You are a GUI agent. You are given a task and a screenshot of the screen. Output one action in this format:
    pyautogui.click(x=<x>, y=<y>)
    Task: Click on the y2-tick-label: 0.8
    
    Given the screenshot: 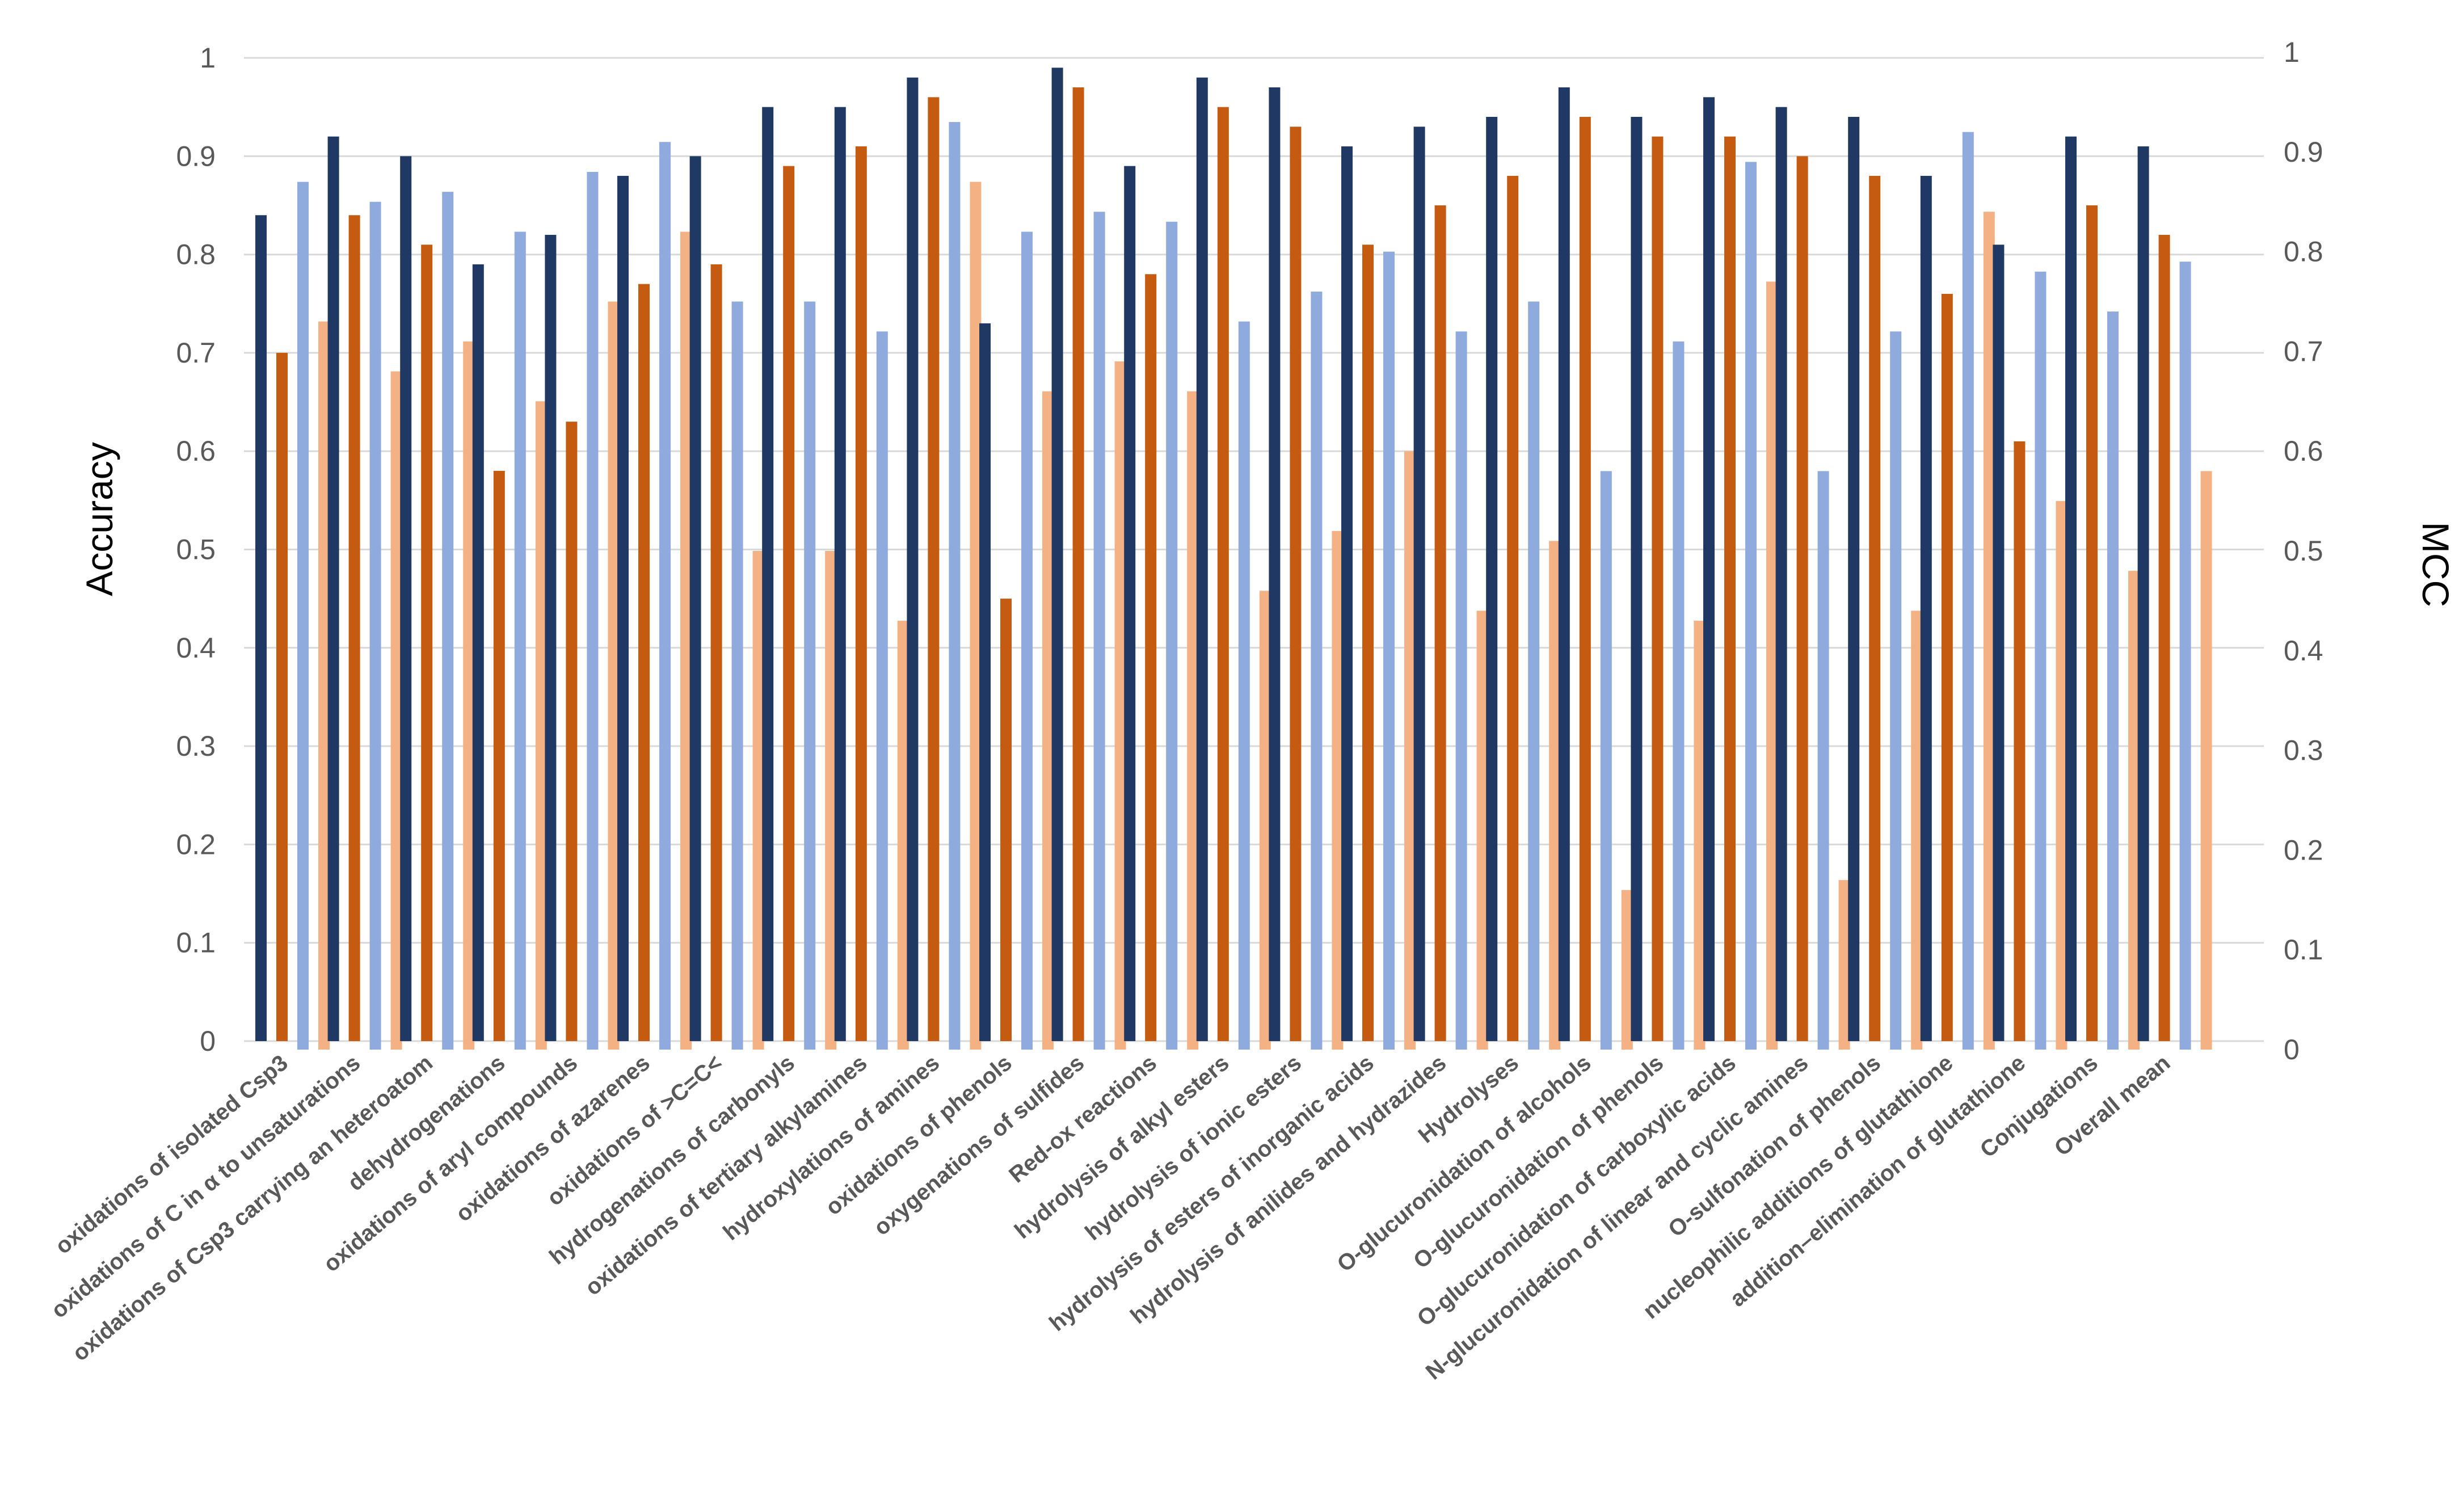 What is the action you would take?
    pyautogui.click(x=2303, y=252)
    